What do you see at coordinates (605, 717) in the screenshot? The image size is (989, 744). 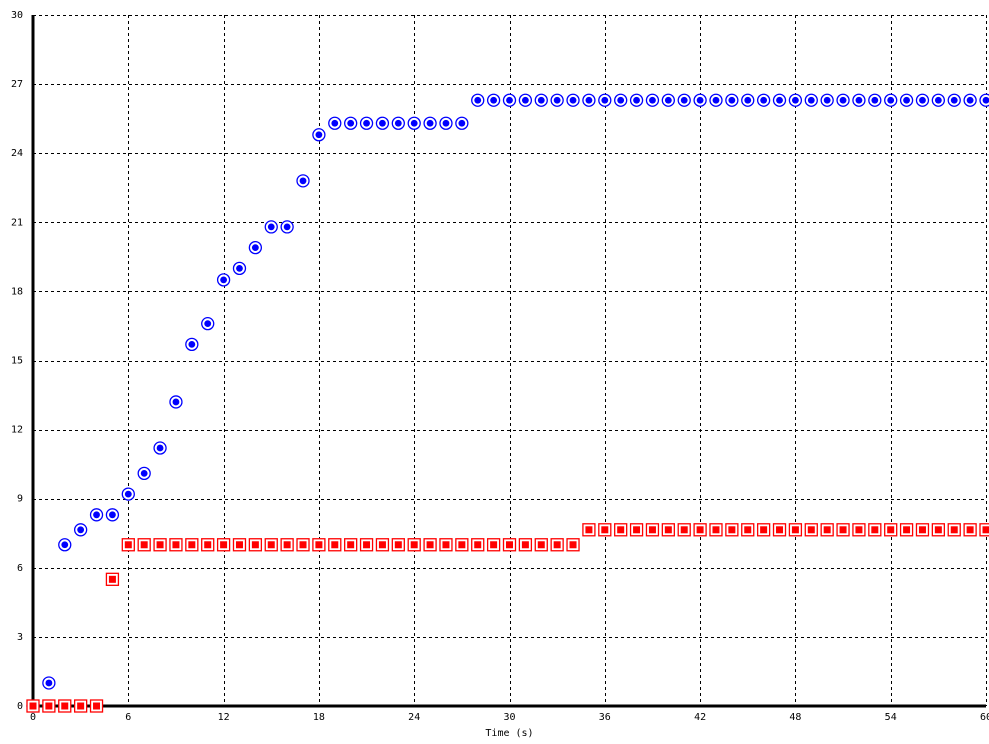 I see `x-tick-label: 36` at bounding box center [605, 717].